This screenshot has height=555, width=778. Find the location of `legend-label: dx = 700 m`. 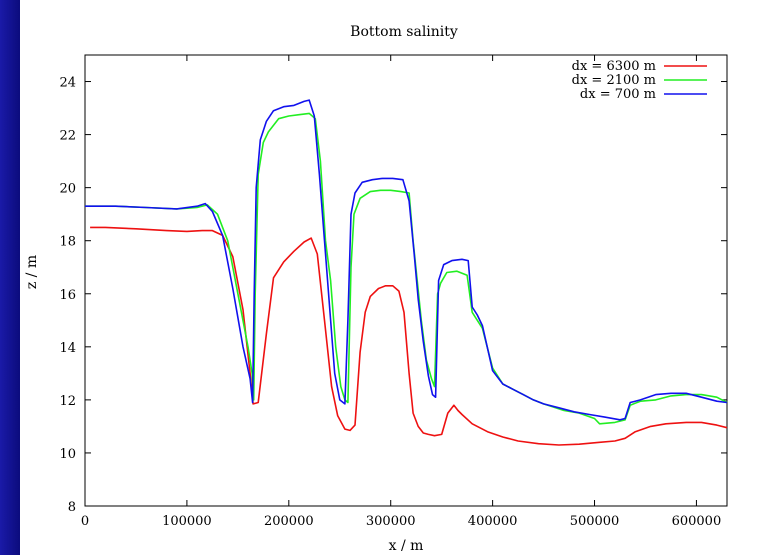

legend-label: dx = 700 m is located at coordinates (618, 94).